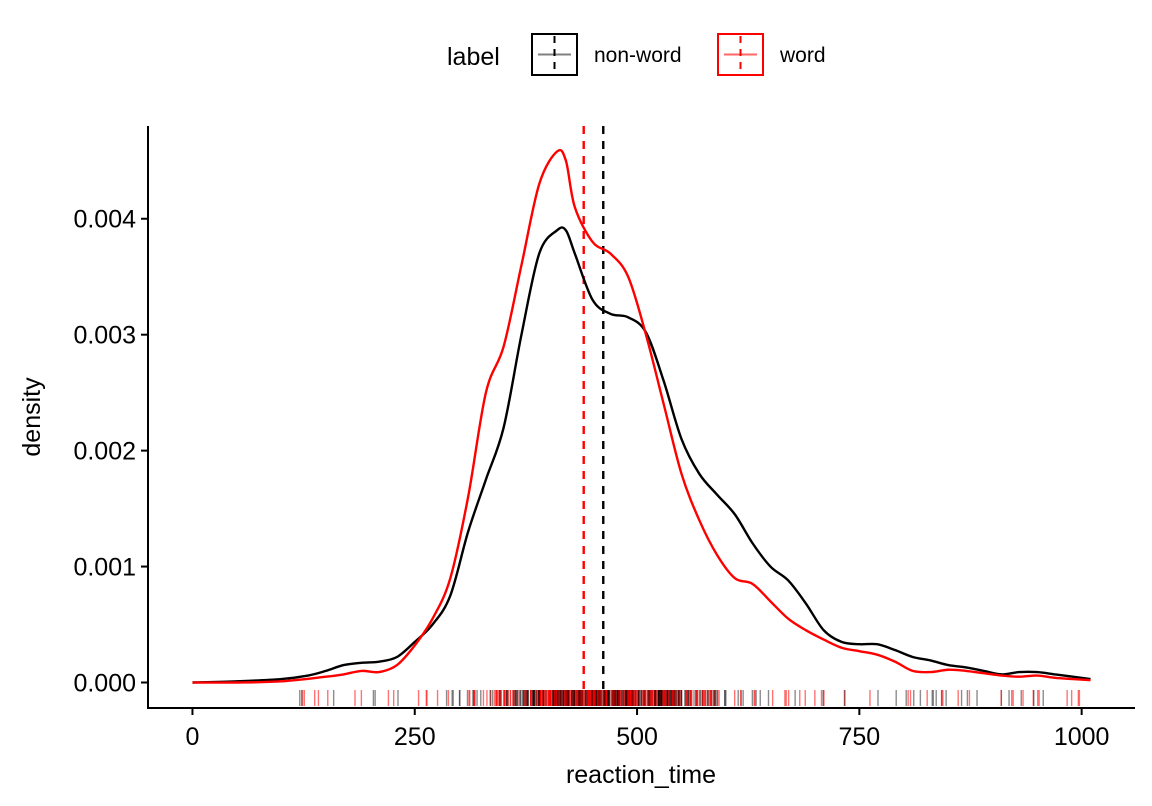 The width and height of the screenshot is (1152, 806). Describe the element at coordinates (641, 775) in the screenshot. I see `x-axis-title: reaction_time` at that location.